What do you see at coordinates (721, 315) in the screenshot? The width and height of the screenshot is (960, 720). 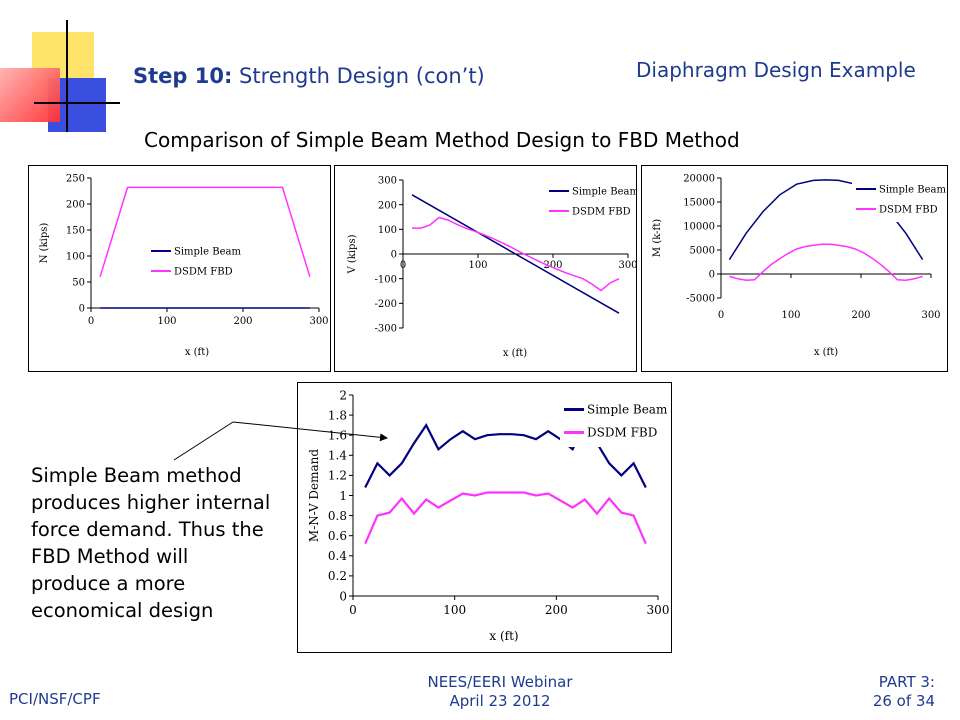 I see `x-tick-label-m: 0` at bounding box center [721, 315].